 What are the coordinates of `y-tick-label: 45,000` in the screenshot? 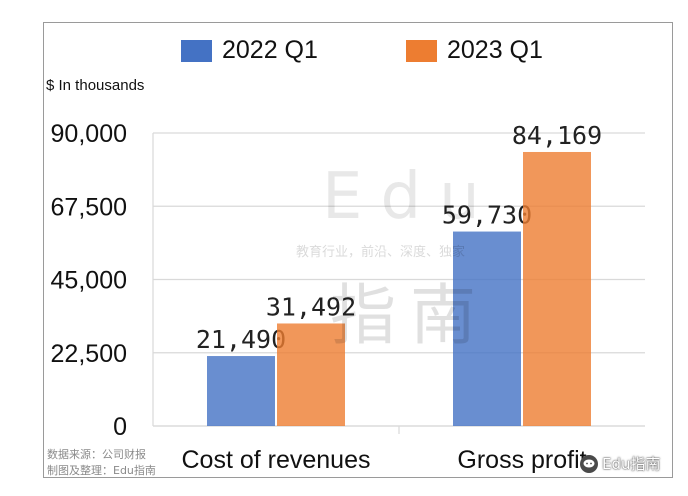 It's located at (89, 281).